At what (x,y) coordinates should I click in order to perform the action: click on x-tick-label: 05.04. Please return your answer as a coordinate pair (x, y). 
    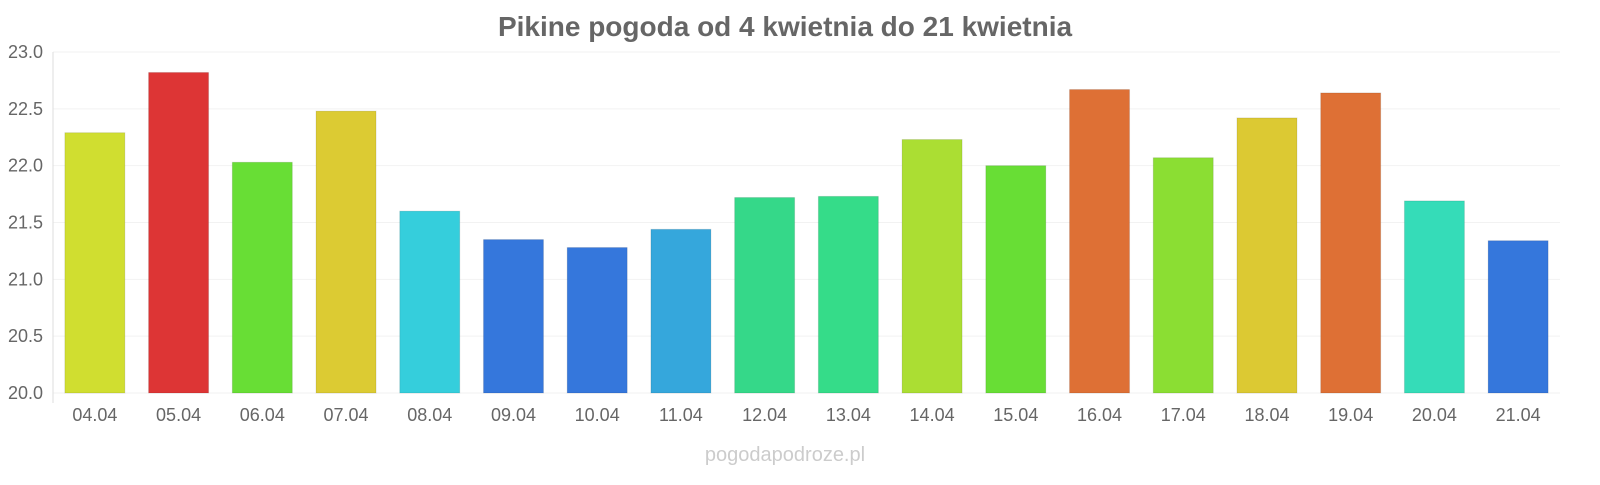
    Looking at the image, I should click on (178, 415).